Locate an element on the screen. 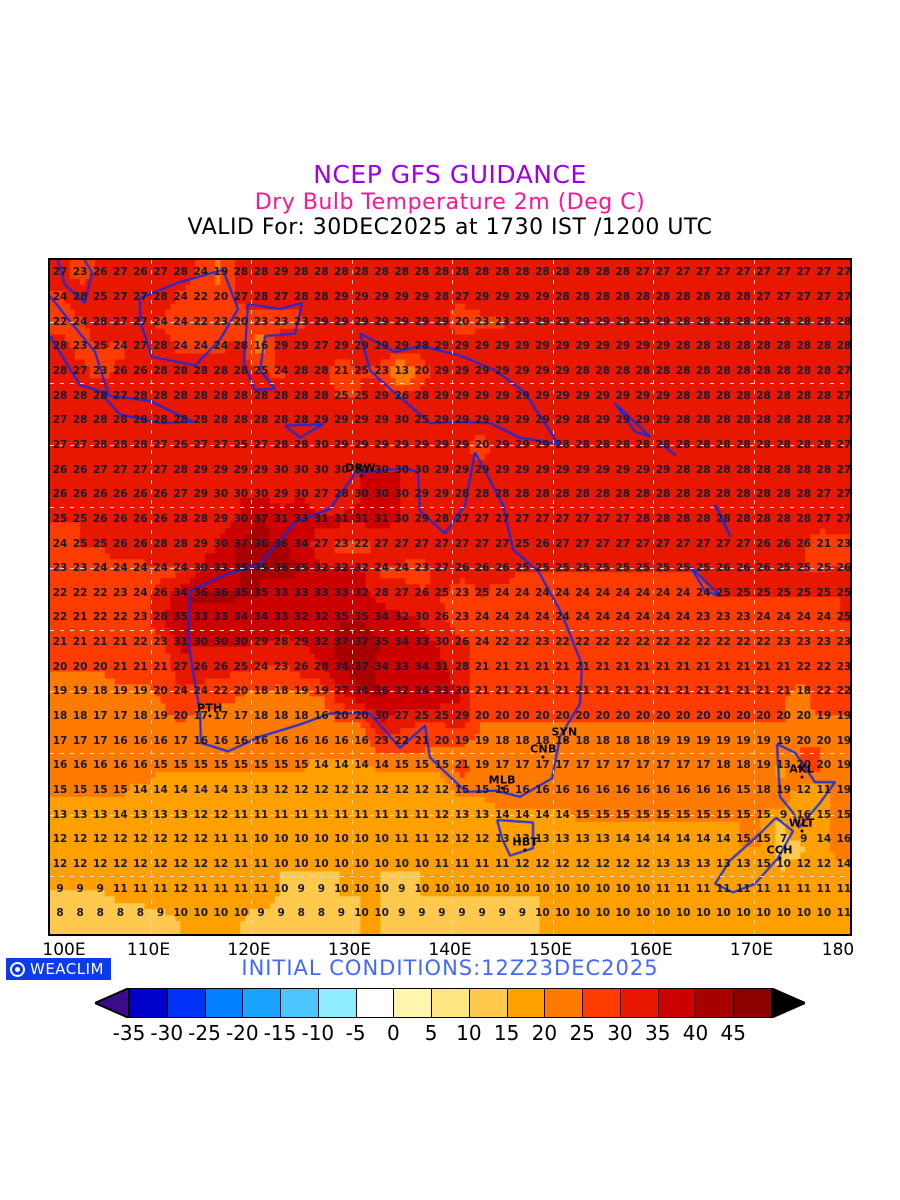 This screenshot has width=900, height=1200. grid-value: 8 is located at coordinates (140, 913).